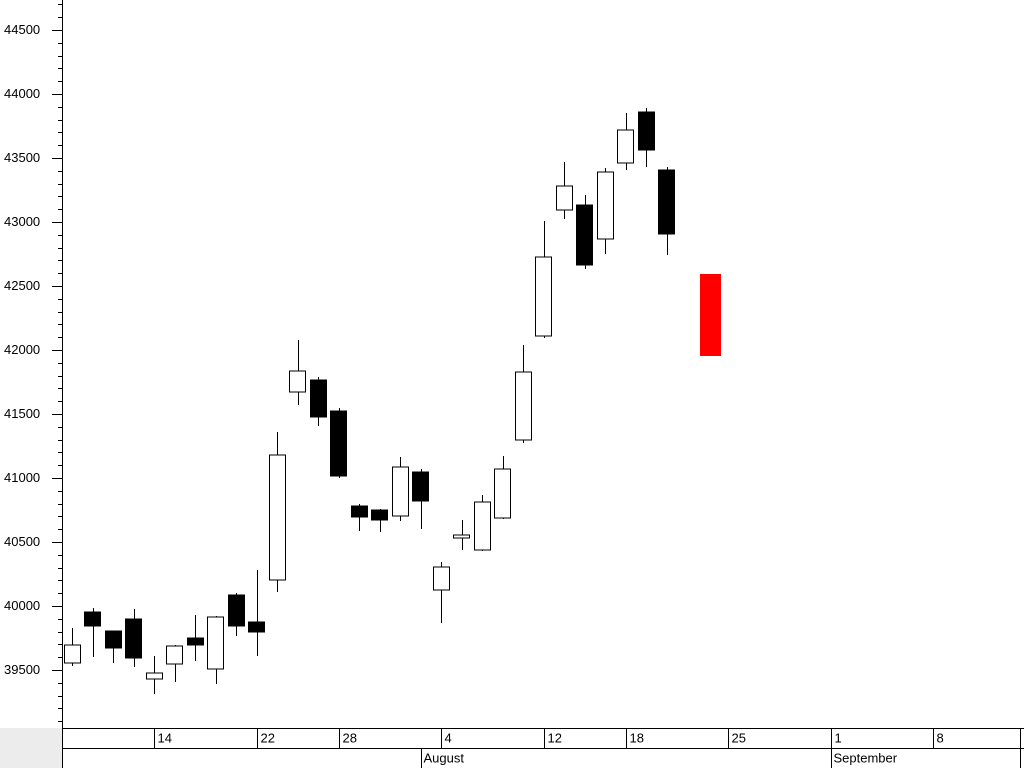 This screenshot has width=1024, height=768. I want to click on y-tick-label: 41000, so click(22, 477).